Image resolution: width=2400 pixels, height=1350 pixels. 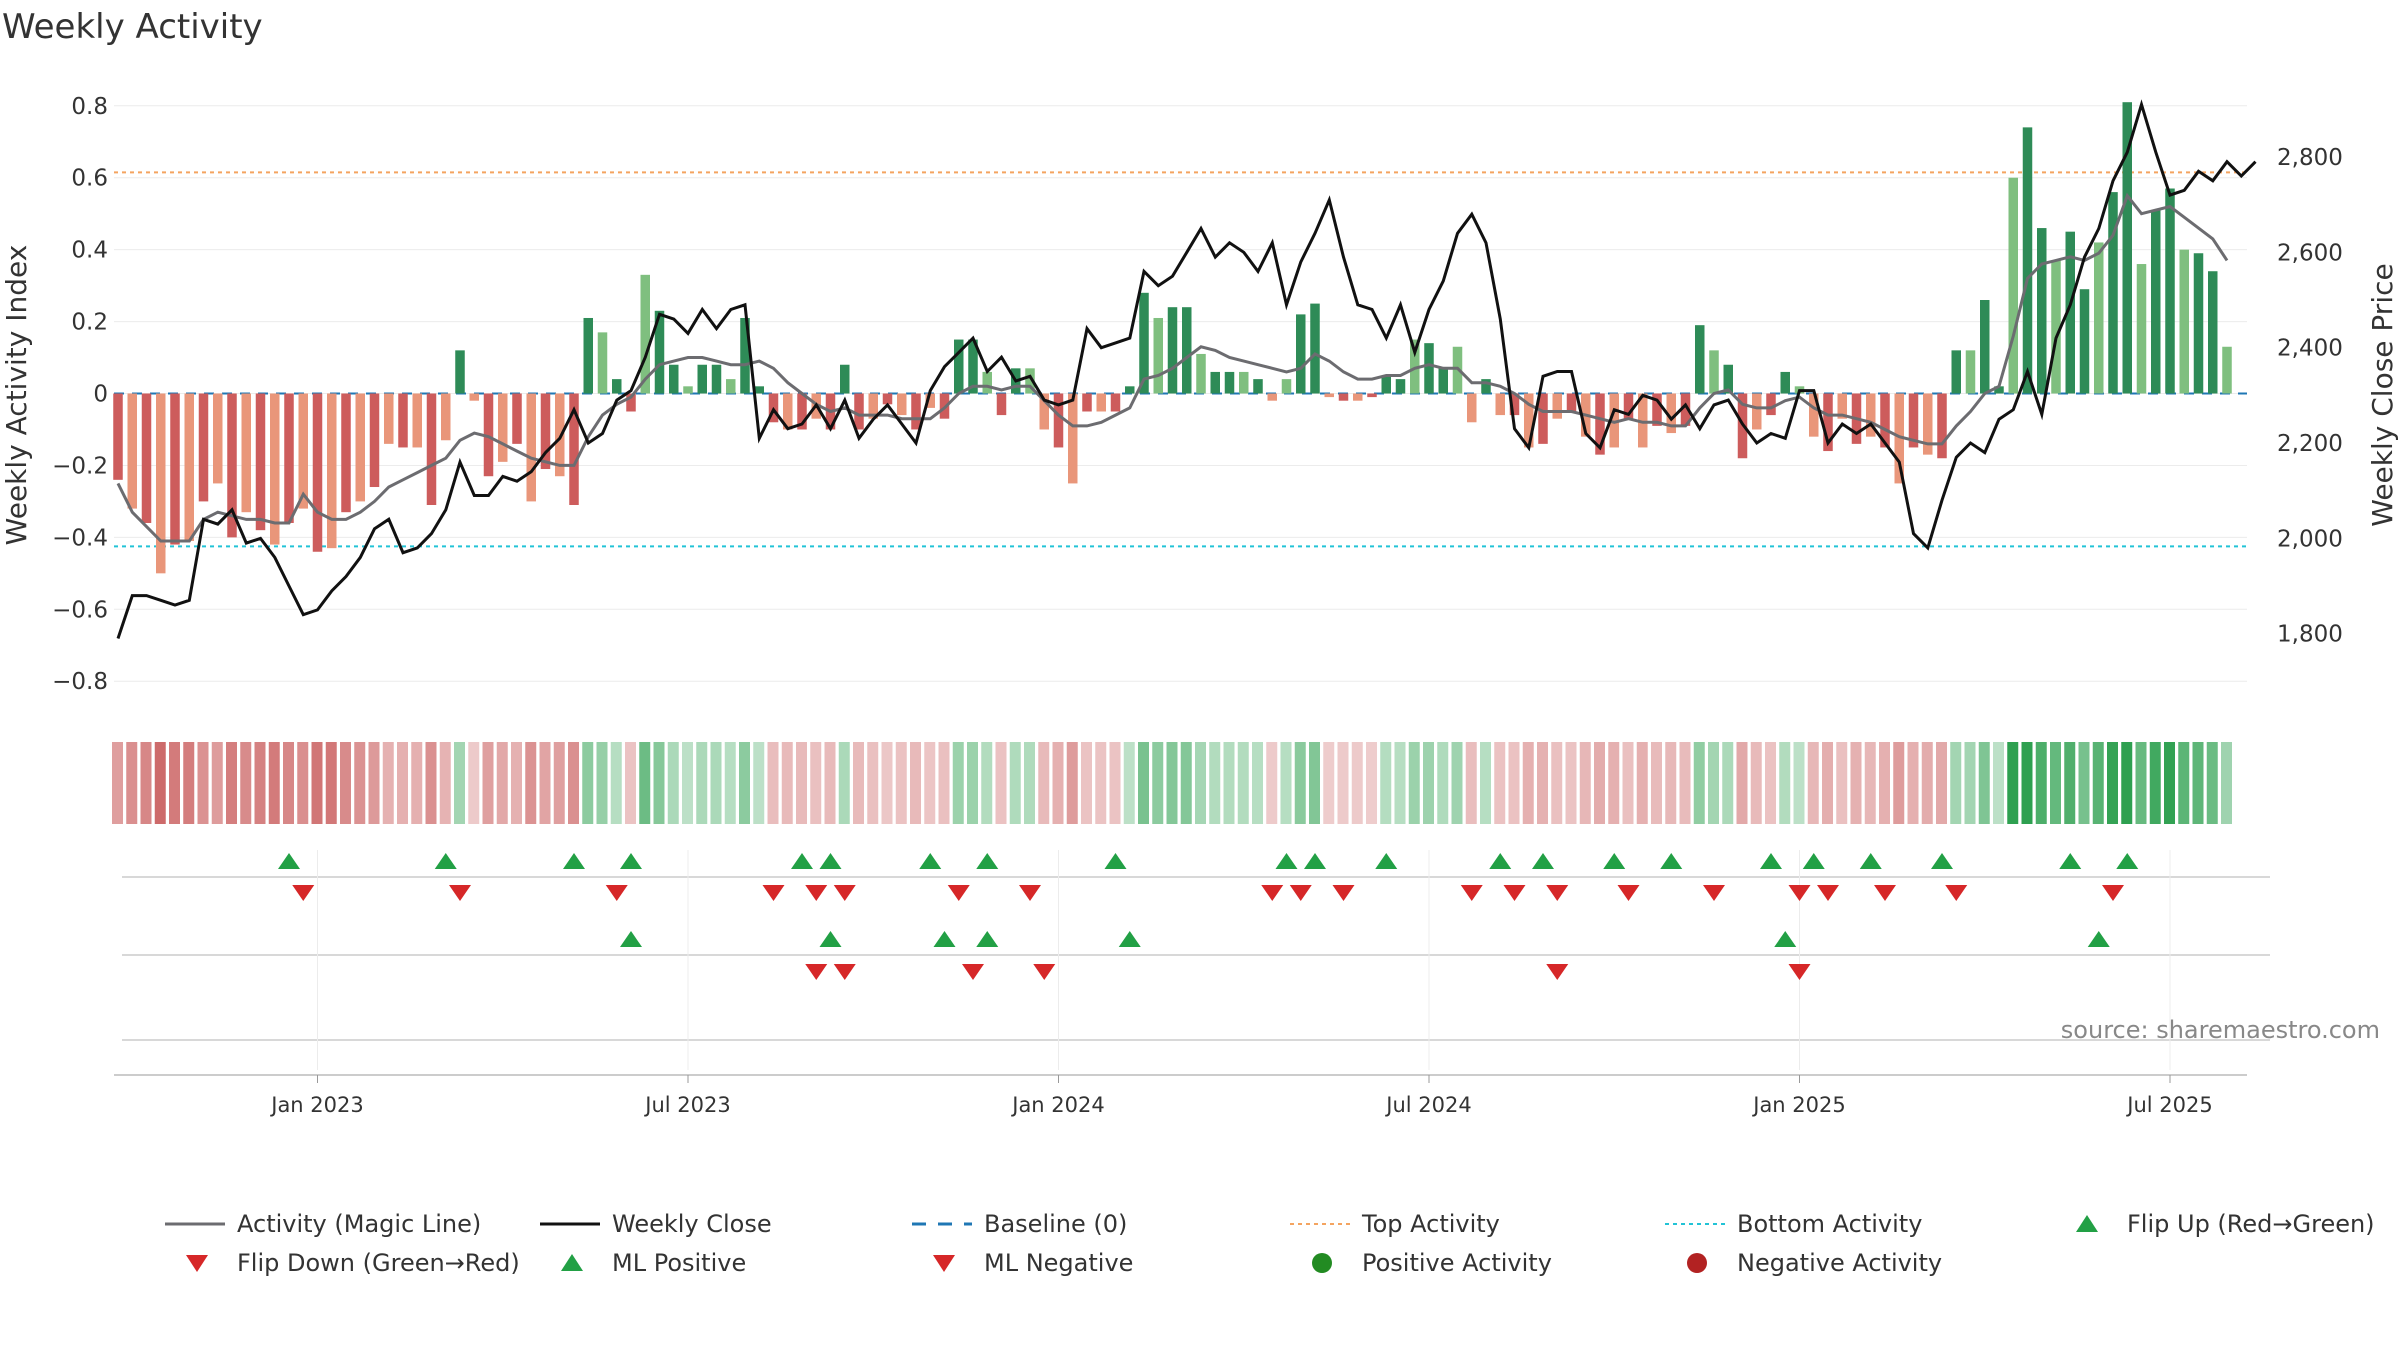 What do you see at coordinates (1172, 783) in the screenshot?
I see `activity-strip` at bounding box center [1172, 783].